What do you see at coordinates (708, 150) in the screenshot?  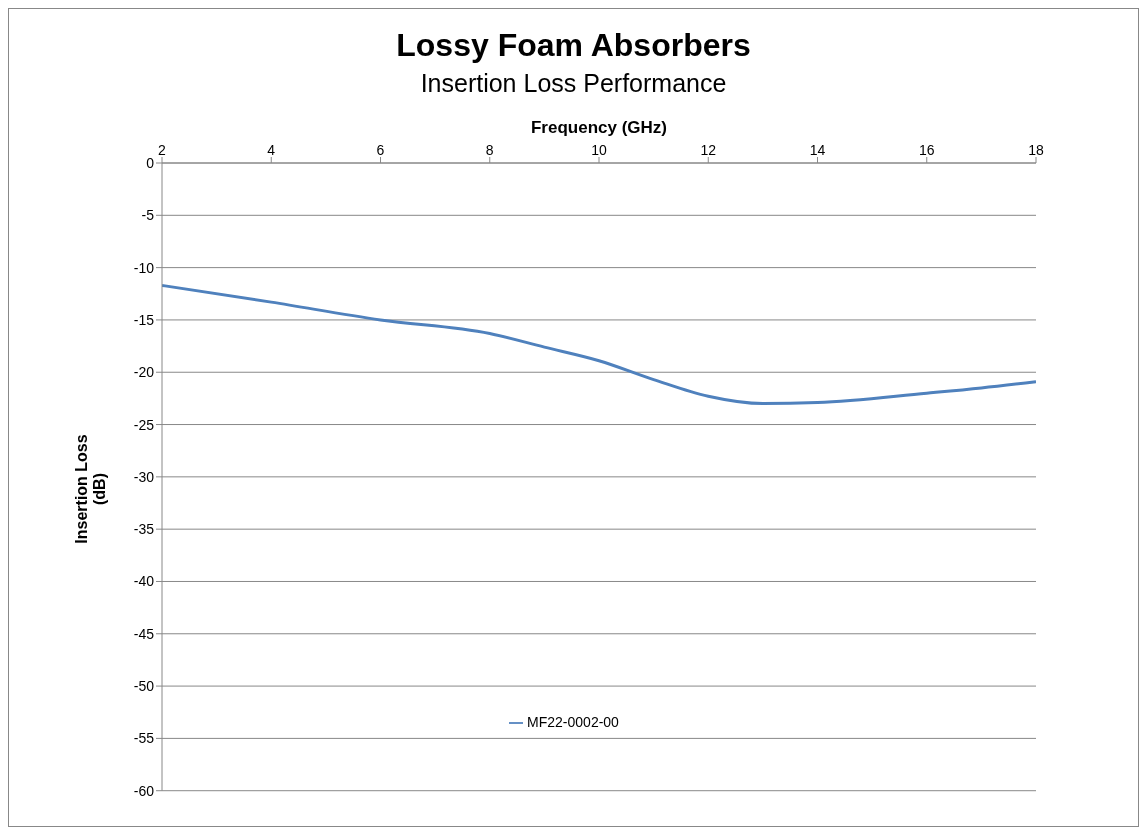 I see `x-tick-label: 12` at bounding box center [708, 150].